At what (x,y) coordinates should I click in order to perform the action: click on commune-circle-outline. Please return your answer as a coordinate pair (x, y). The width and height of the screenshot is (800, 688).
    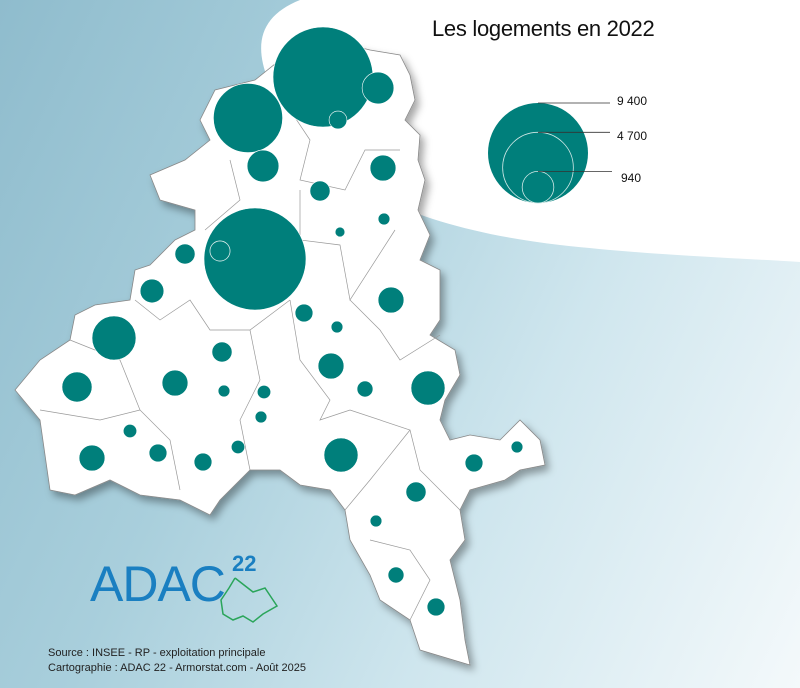
    Looking at the image, I should click on (220, 251).